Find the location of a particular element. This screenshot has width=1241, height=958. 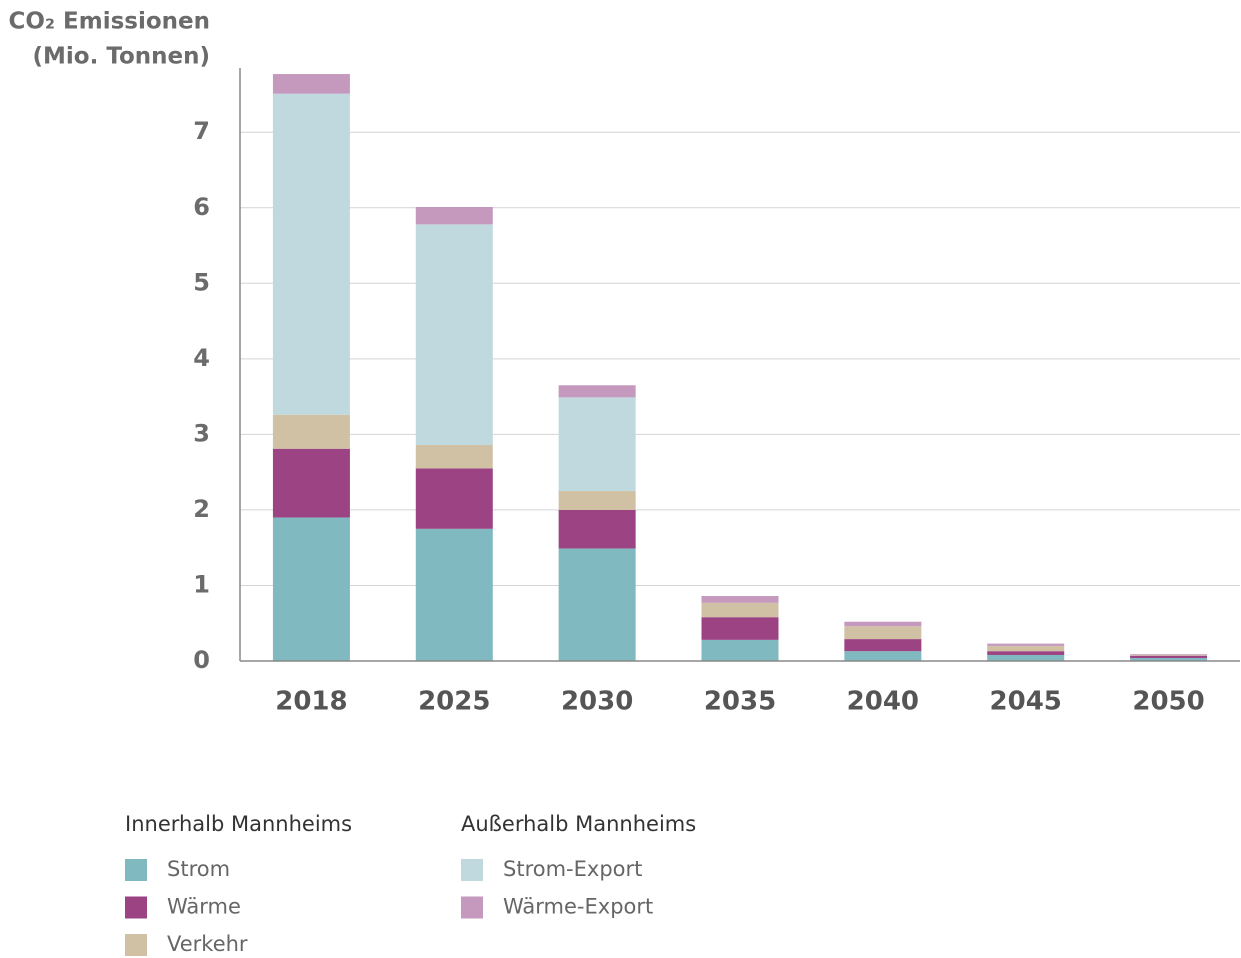

y-tick-label: 0 is located at coordinates (201, 660).